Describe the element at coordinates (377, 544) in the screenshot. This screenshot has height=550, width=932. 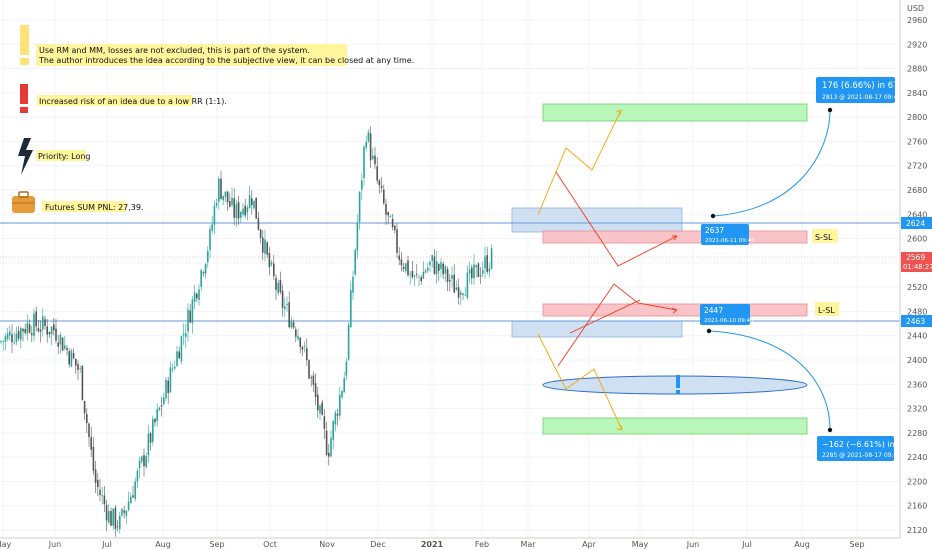
I see `x-tick-label: Dec` at that location.